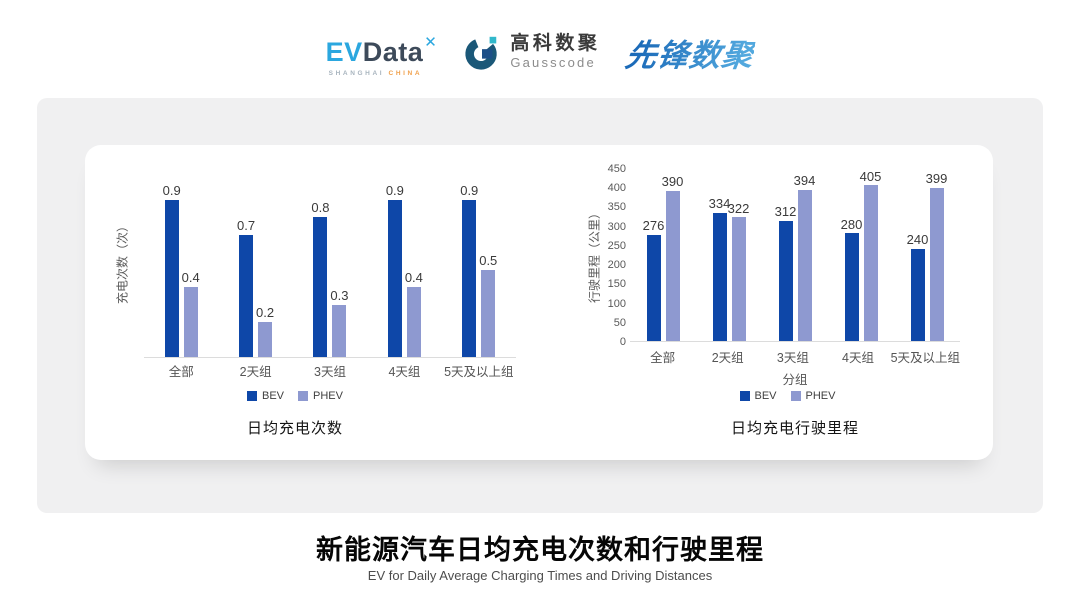 The image size is (1080, 608). What do you see at coordinates (851, 279) in the screenshot?
I see `bar-bev: 280` at bounding box center [851, 279].